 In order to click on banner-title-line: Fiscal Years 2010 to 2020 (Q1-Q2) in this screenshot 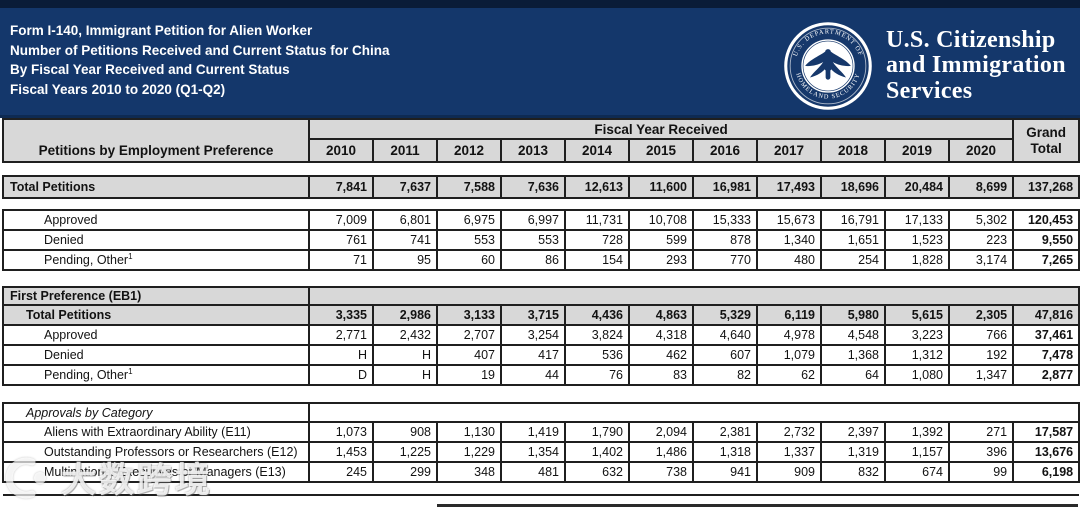, I will do `click(118, 89)`.